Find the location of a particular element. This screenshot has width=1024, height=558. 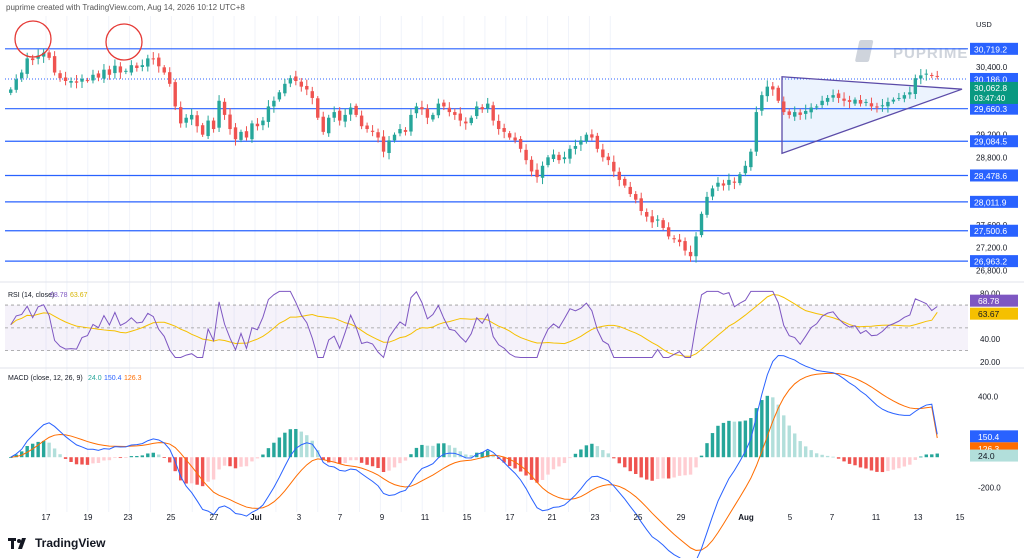

time-tick-label: 9 is located at coordinates (382, 517).